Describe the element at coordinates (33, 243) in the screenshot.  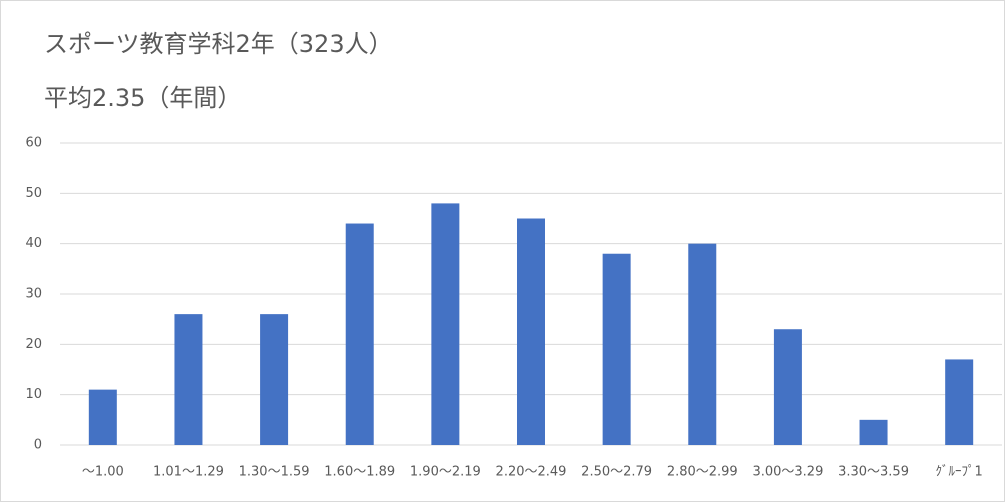
I see `y-tick-label: 40` at that location.